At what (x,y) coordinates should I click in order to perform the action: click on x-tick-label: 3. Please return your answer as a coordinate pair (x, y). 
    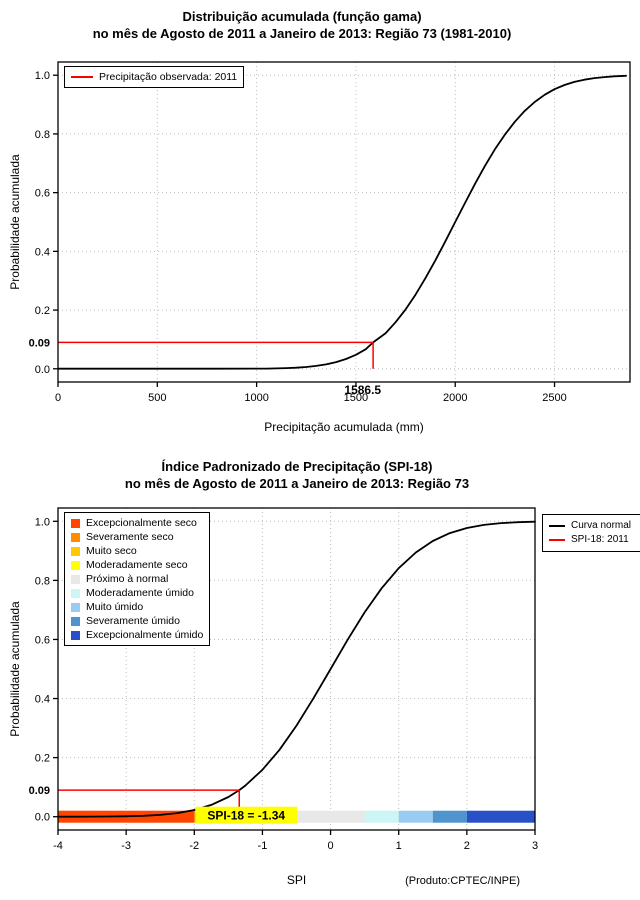
    Looking at the image, I should click on (535, 846).